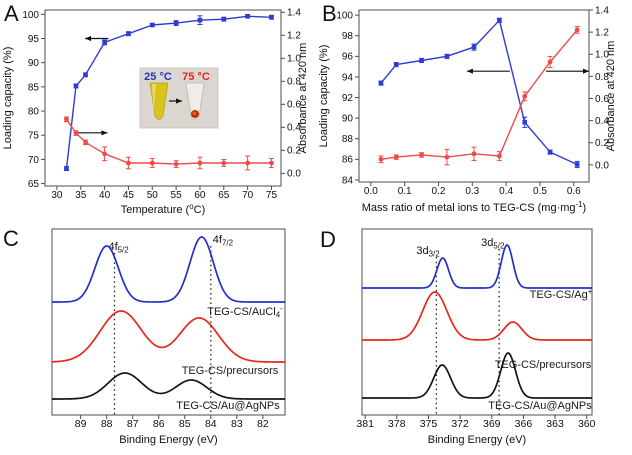  I want to click on spectrum-teg-cs-precursors: TEG-CS/precursors, so click(477, 331).